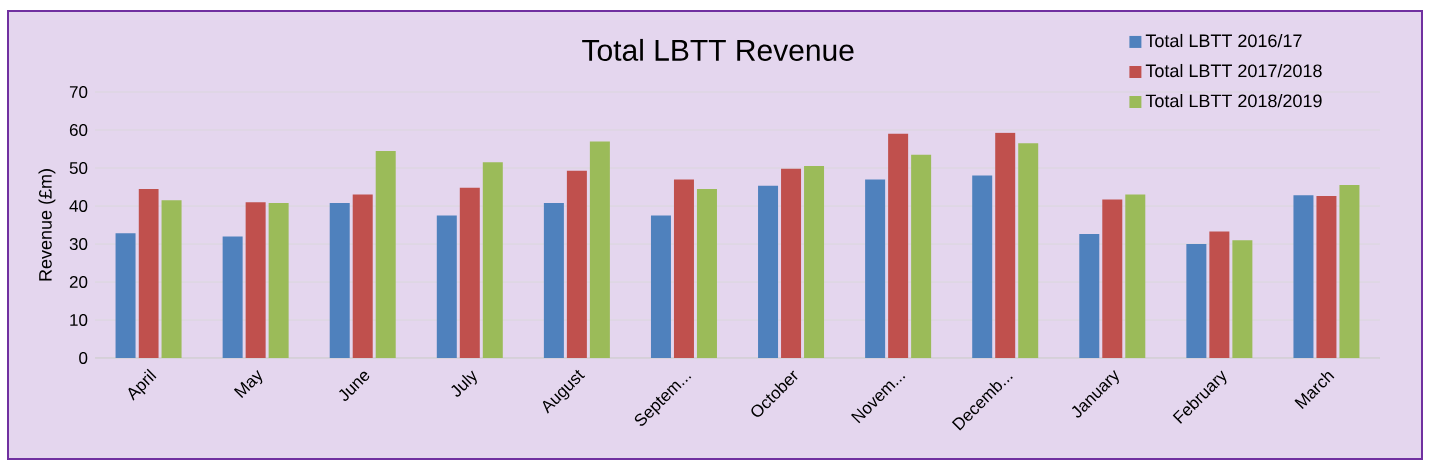 This screenshot has height=460, width=1430. What do you see at coordinates (78, 168) in the screenshot?
I see `y-tick-label: 50` at bounding box center [78, 168].